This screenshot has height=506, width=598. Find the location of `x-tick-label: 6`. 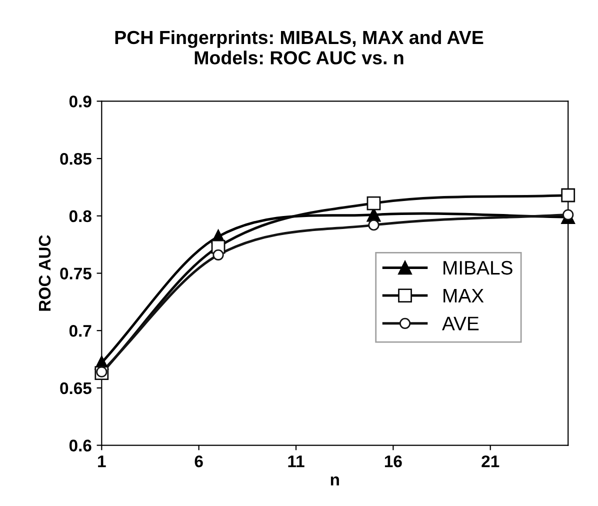

x-tick-label: 6 is located at coordinates (198, 461).